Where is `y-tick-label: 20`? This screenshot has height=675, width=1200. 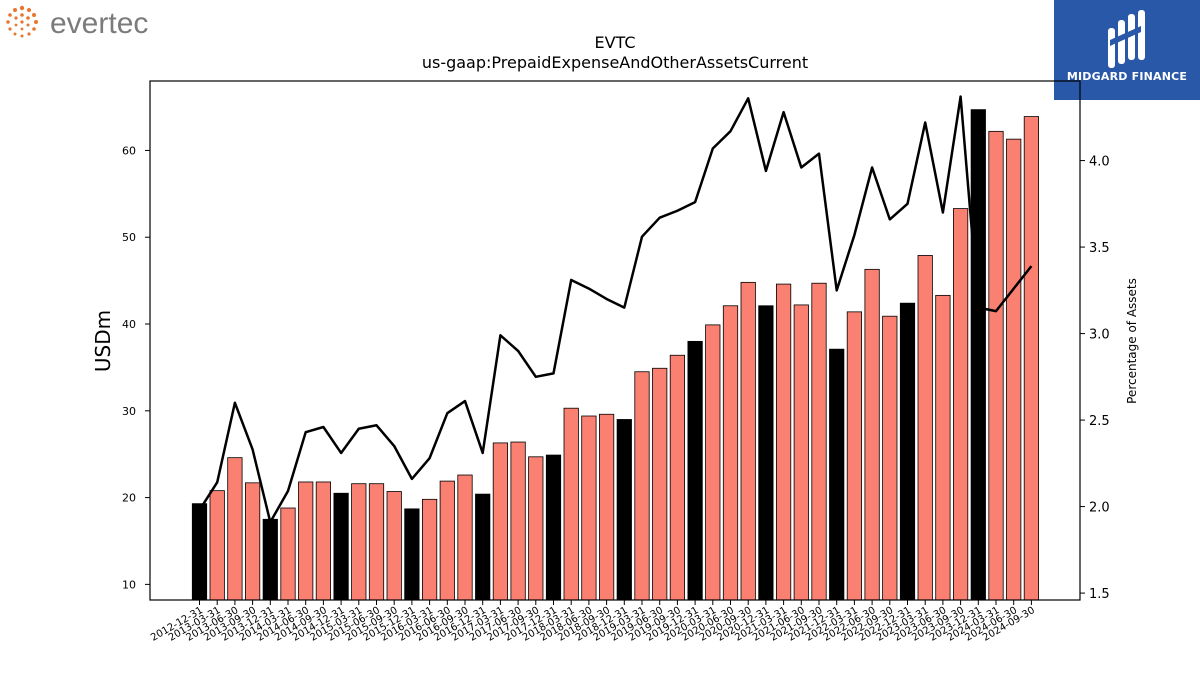 y-tick-label: 20 is located at coordinates (129, 498).